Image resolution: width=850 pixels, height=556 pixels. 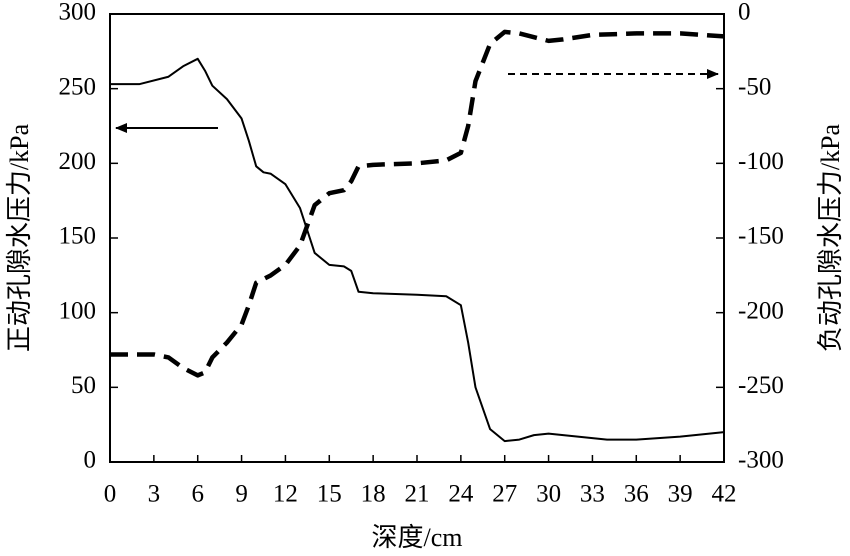 I want to click on y-axis-title: 正动孔隙水压力/kPa, so click(x=19, y=237).